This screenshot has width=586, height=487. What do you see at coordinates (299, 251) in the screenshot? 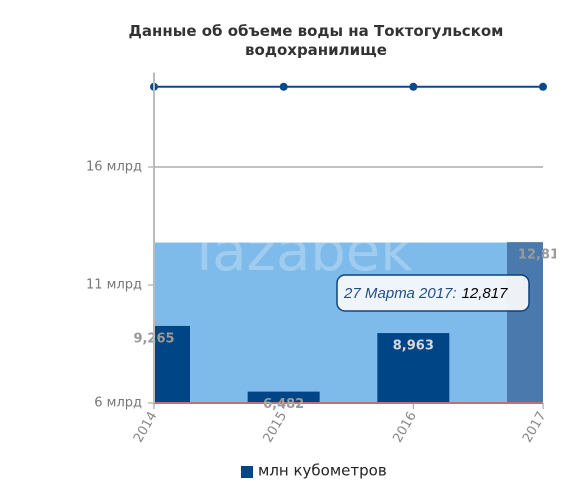
I see `watermark: Tazabek` at bounding box center [299, 251].